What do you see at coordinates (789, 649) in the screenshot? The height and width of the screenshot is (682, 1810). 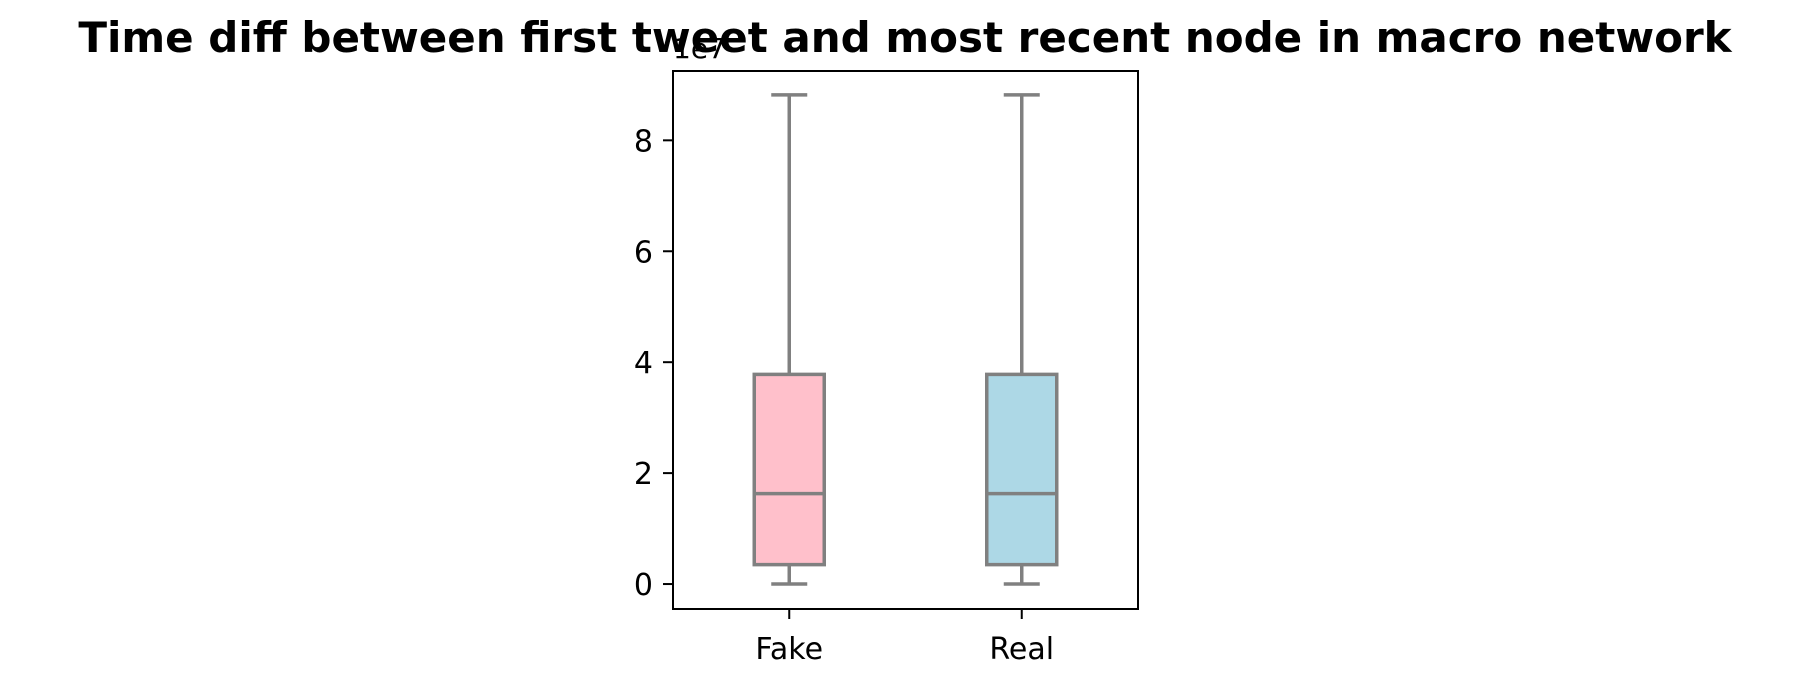 I see `x-tick-label: Fake` at bounding box center [789, 649].